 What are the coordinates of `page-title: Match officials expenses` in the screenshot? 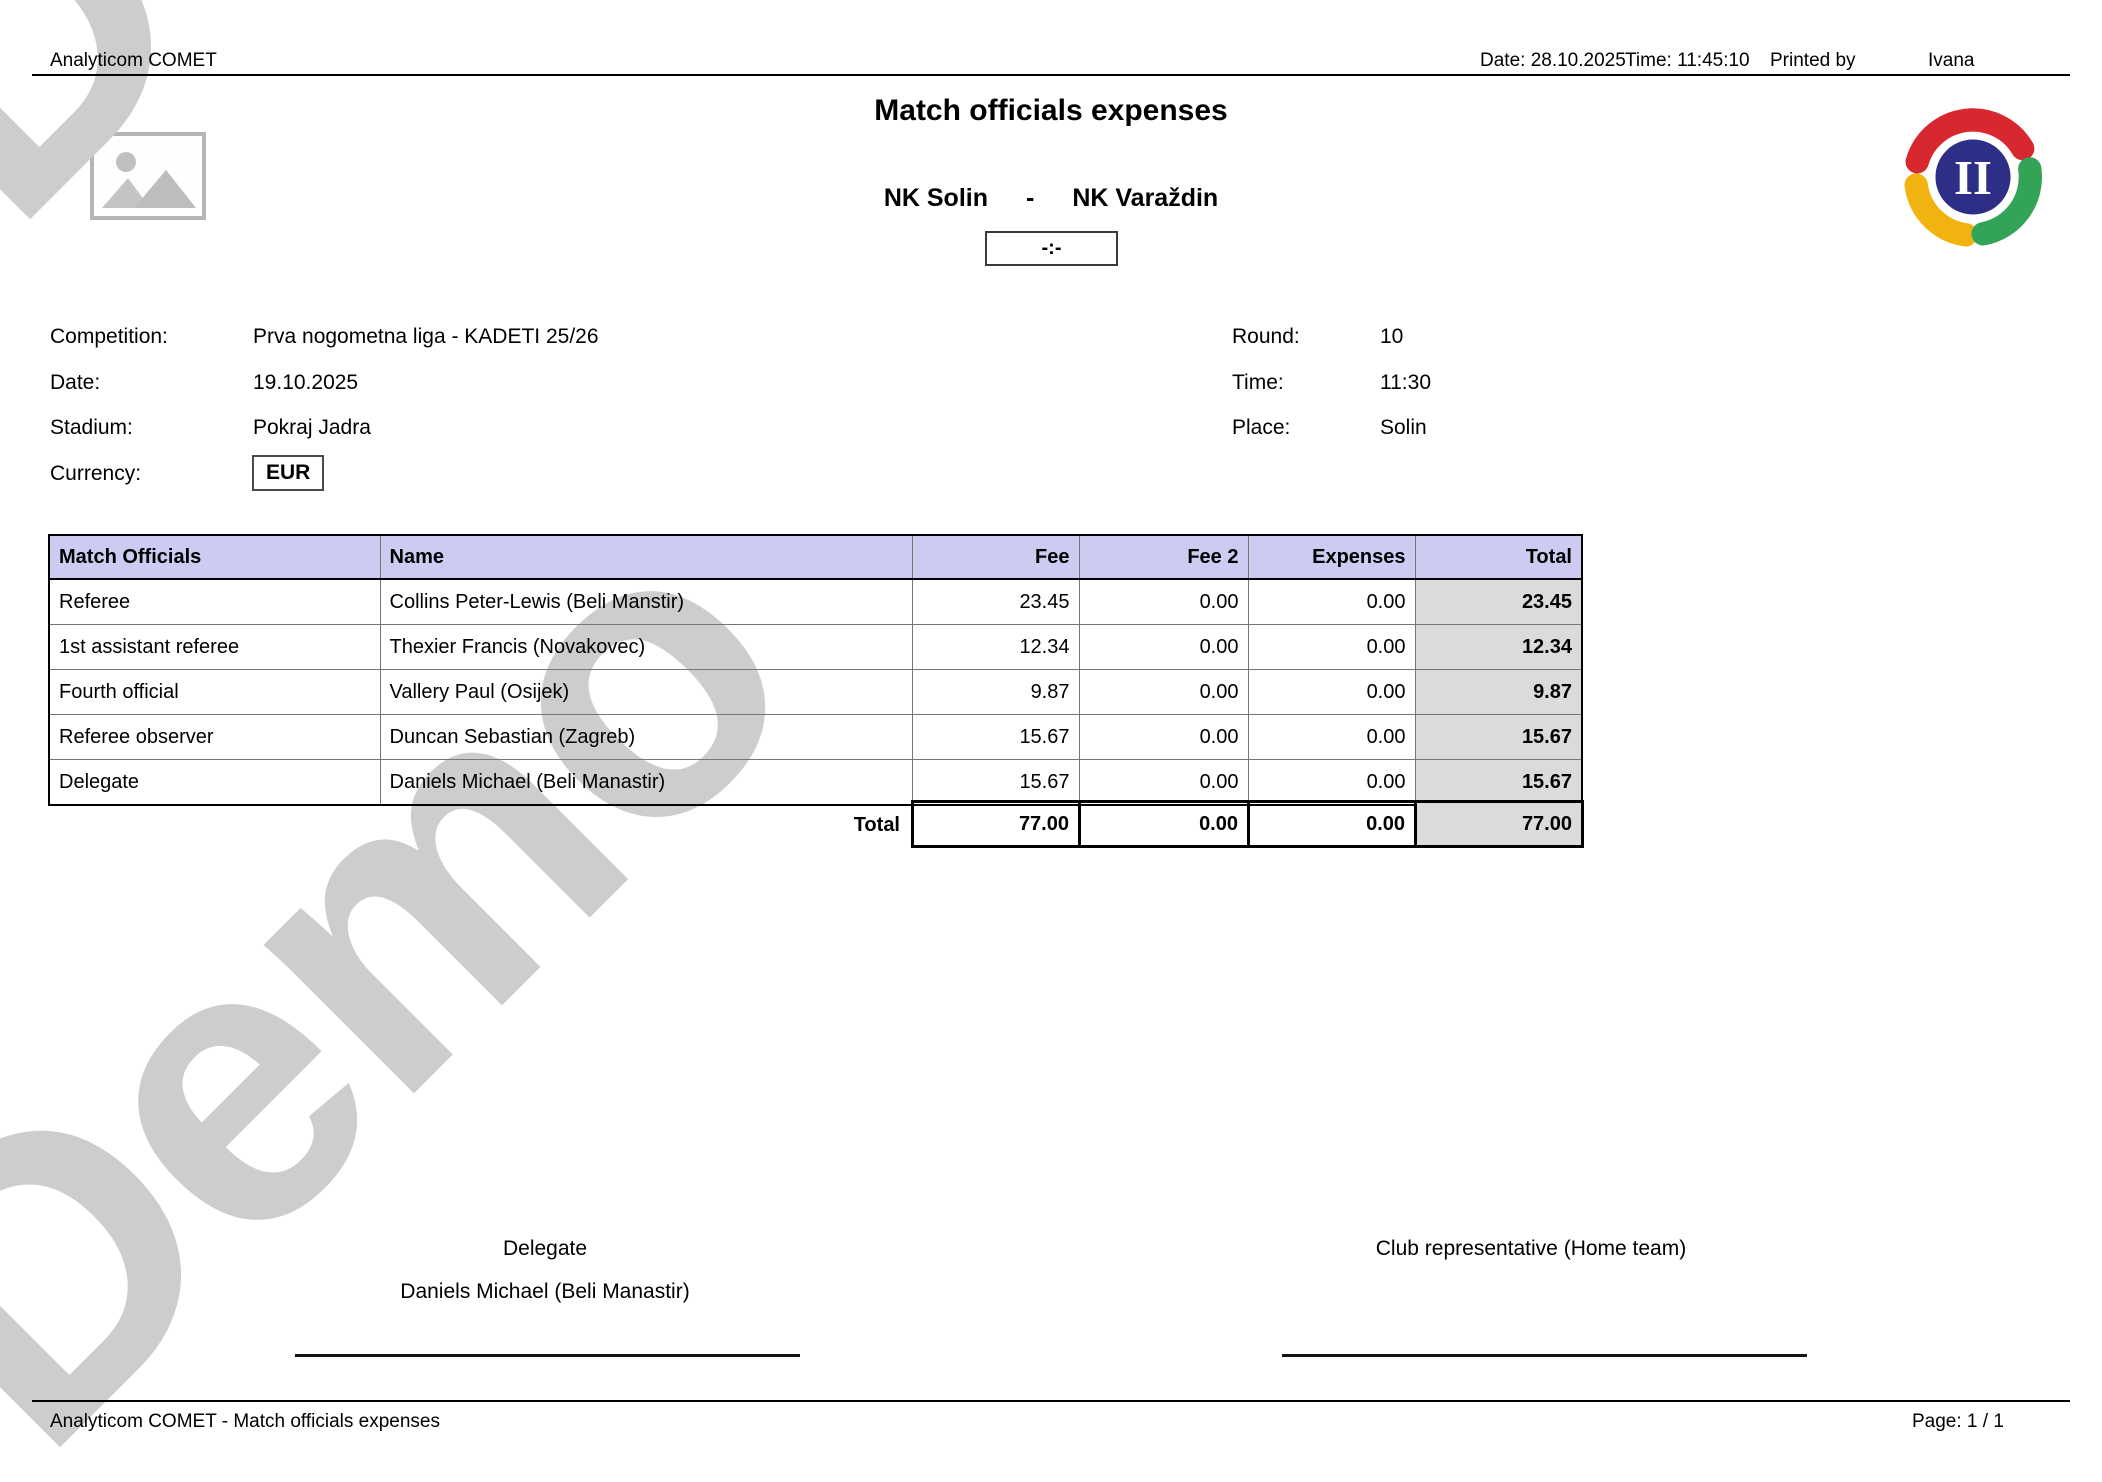 It's located at (1051, 110).